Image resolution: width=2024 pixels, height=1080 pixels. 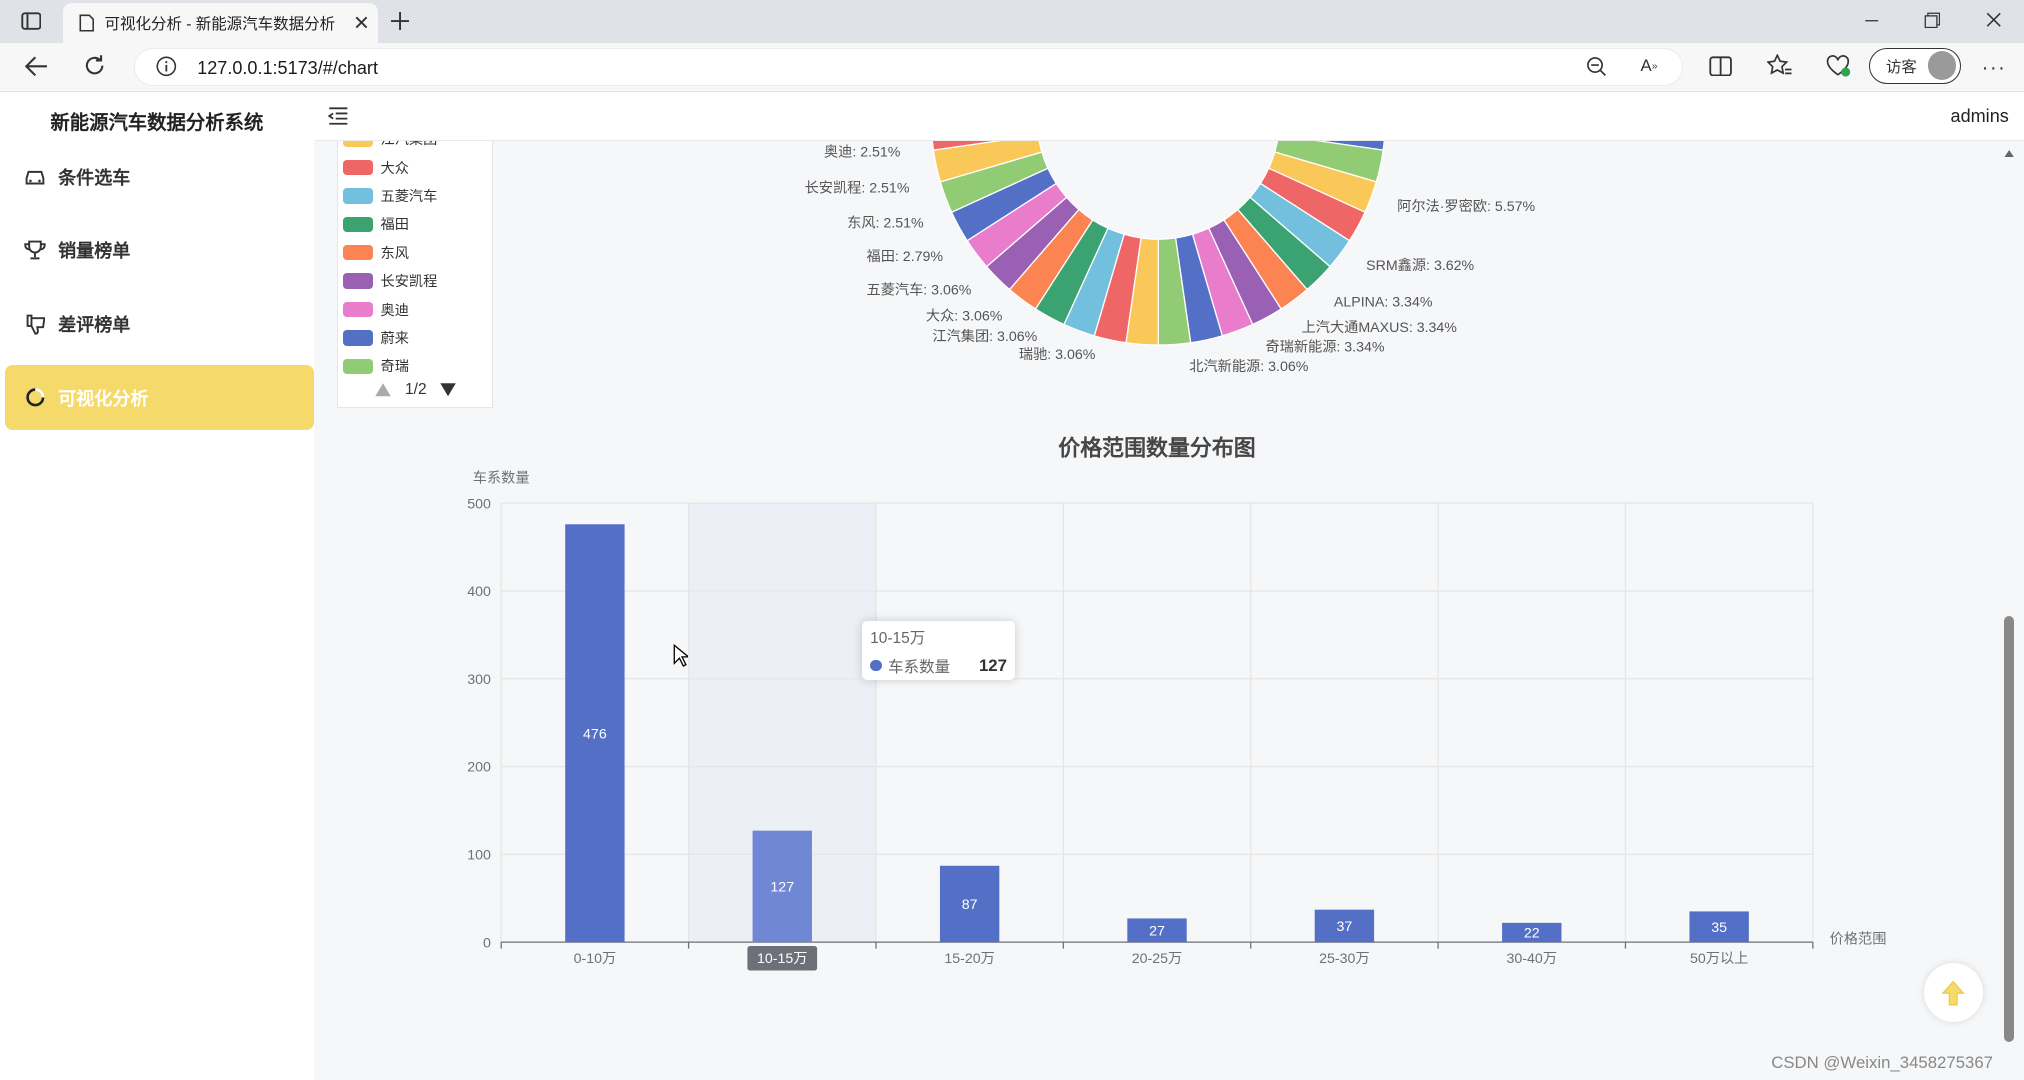 What do you see at coordinates (376, 366) in the screenshot?
I see `legend-item: 奇瑞` at bounding box center [376, 366].